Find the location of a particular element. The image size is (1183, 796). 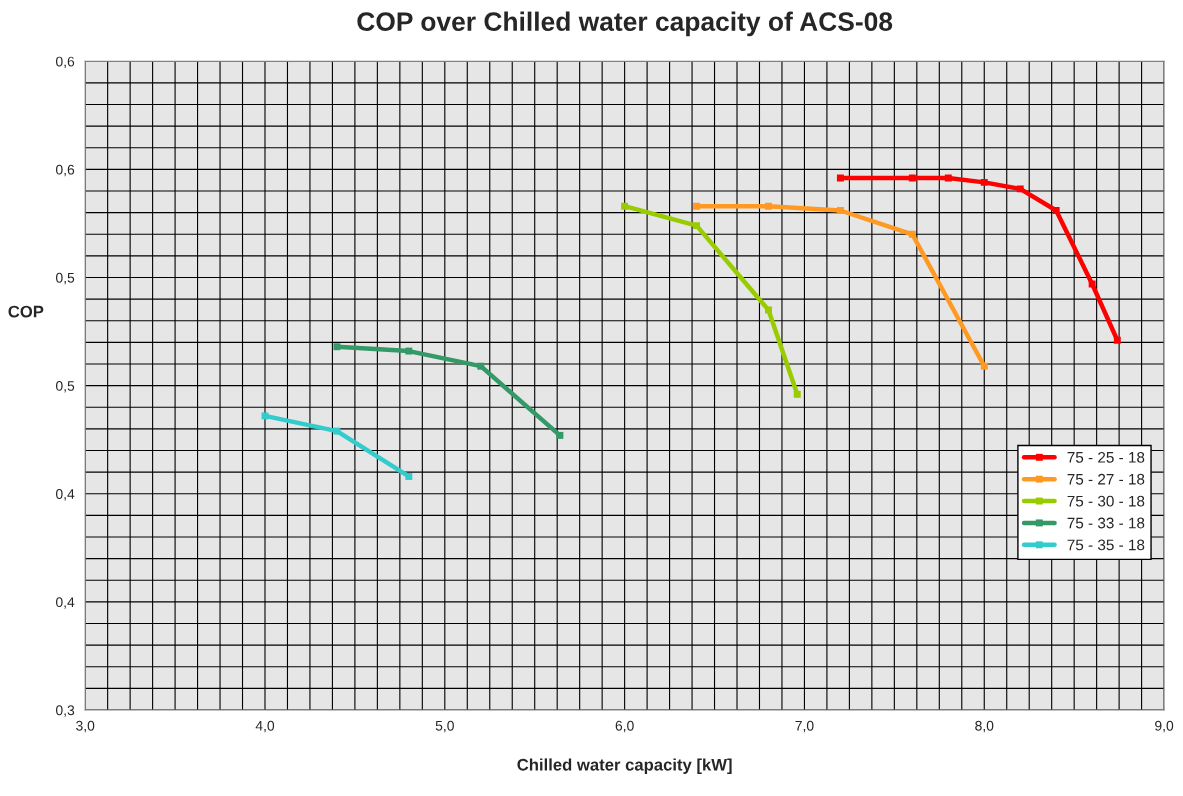

y-axis-title: COP is located at coordinates (26, 311).